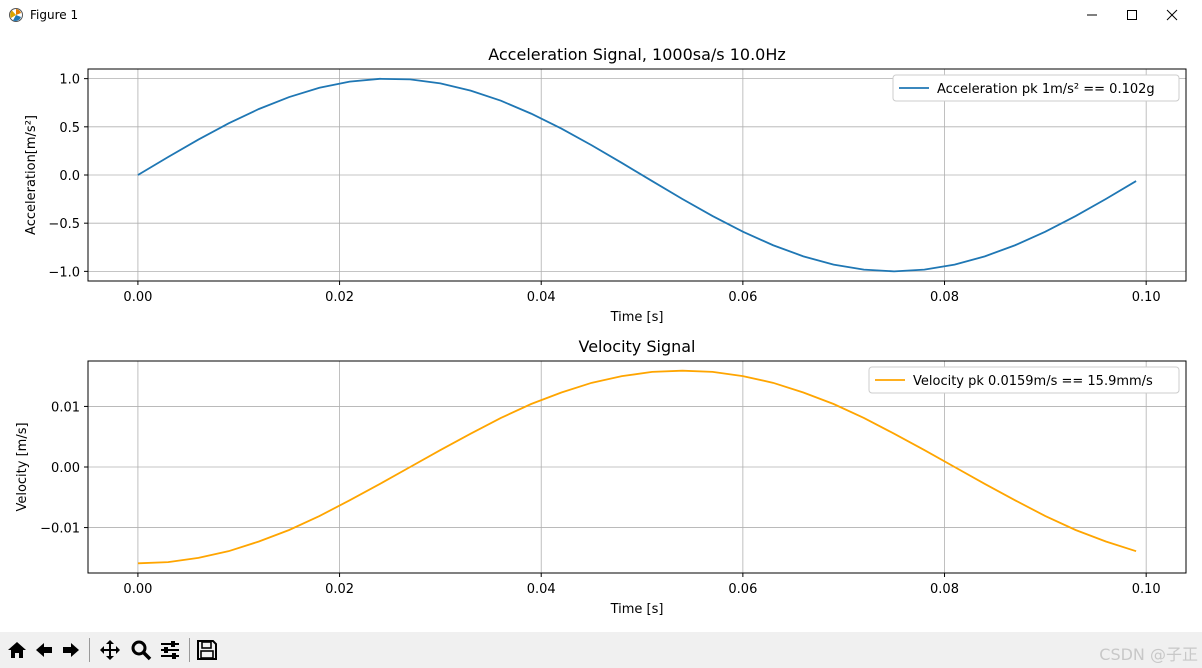 Image resolution: width=1202 pixels, height=668 pixels. What do you see at coordinates (54, 15) in the screenshot?
I see `window-title: Figure 1` at bounding box center [54, 15].